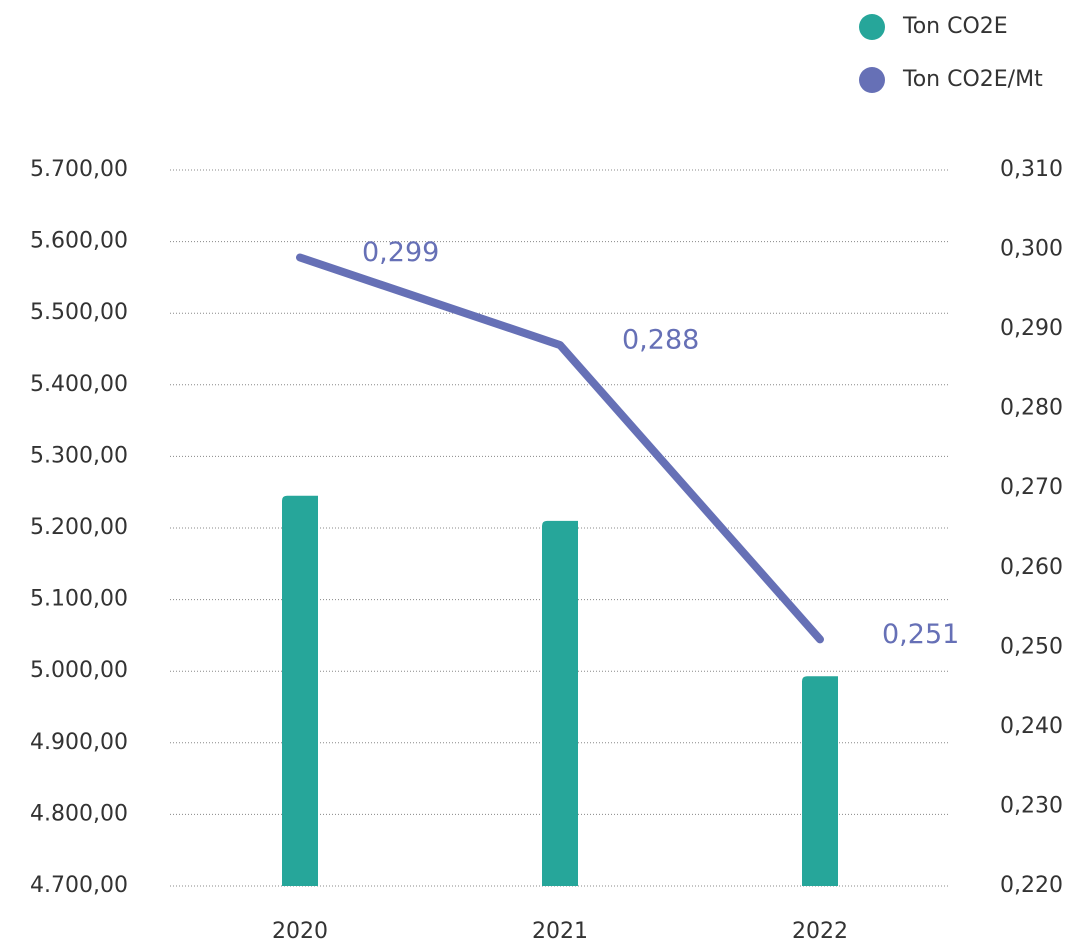  I want to click on y-tick-label: 5.100,00, so click(79, 599).